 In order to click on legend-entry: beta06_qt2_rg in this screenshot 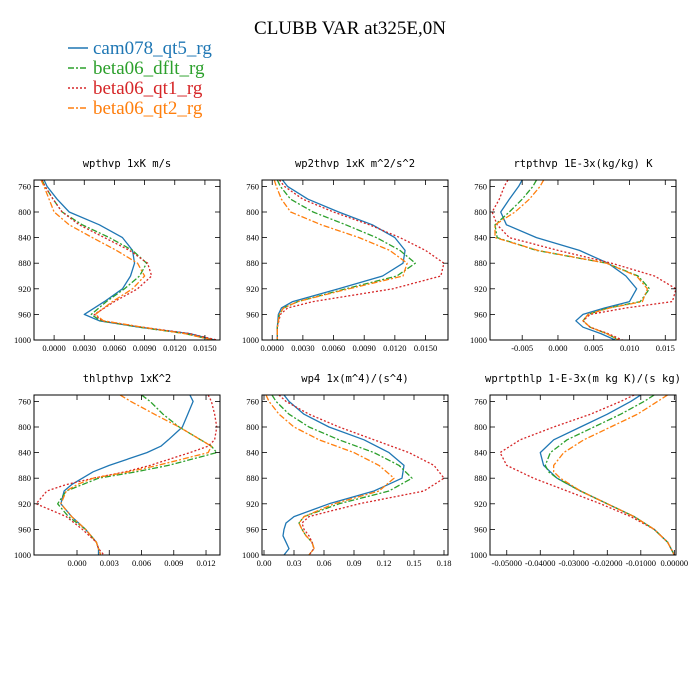, I will do `click(135, 108)`.